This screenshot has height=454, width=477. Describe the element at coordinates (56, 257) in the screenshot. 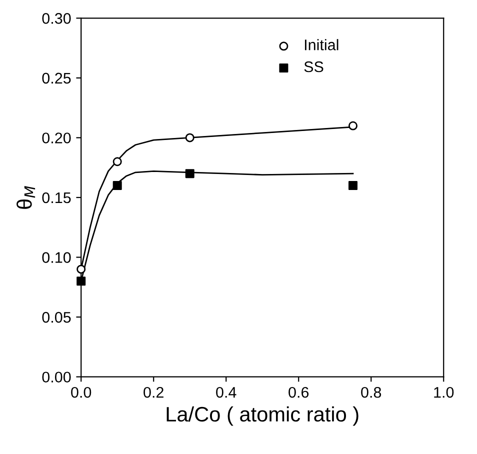

I see `y-tick-label: 0.10` at that location.